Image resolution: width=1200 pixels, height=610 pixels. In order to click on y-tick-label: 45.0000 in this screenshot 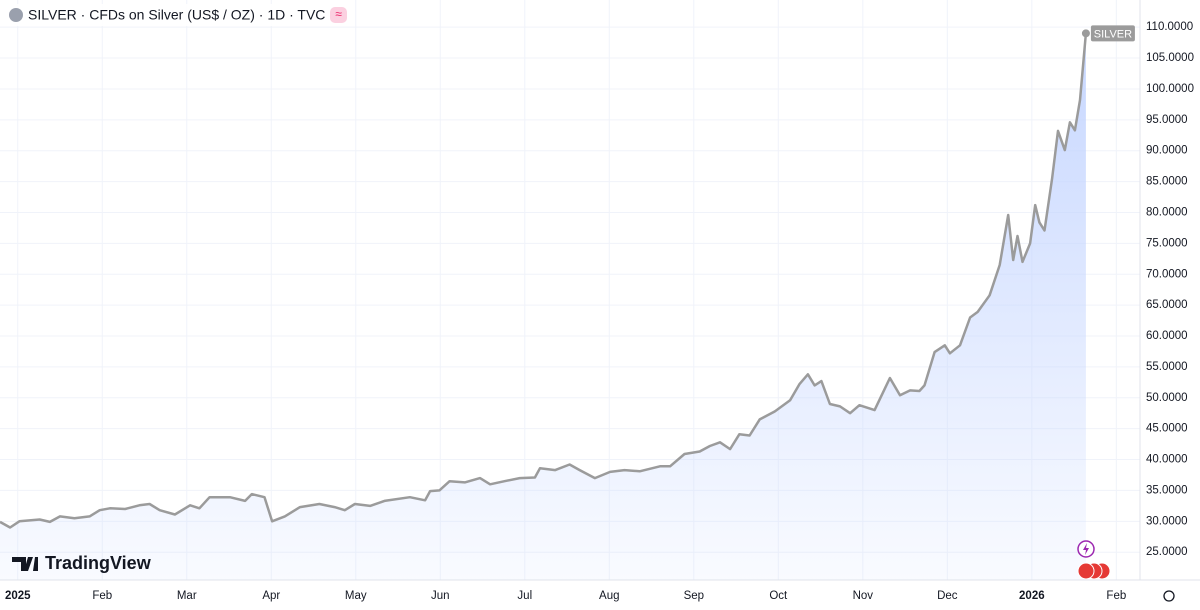, I will do `click(1167, 429)`.